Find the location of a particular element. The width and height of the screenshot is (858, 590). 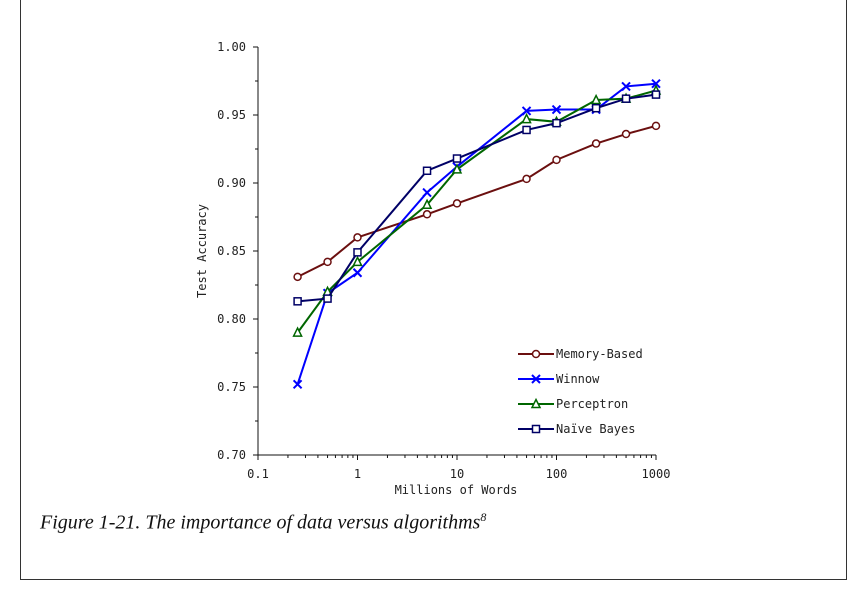

y-tick-label: 0.90 is located at coordinates (231, 183).